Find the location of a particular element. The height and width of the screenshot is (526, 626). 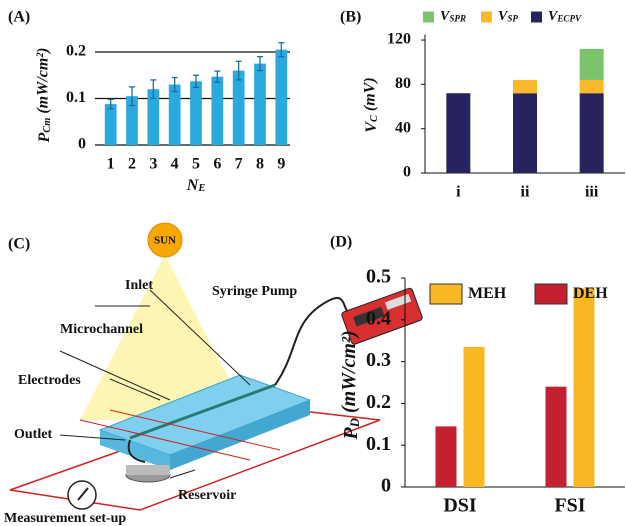

x-tick-label: iii is located at coordinates (592, 192).